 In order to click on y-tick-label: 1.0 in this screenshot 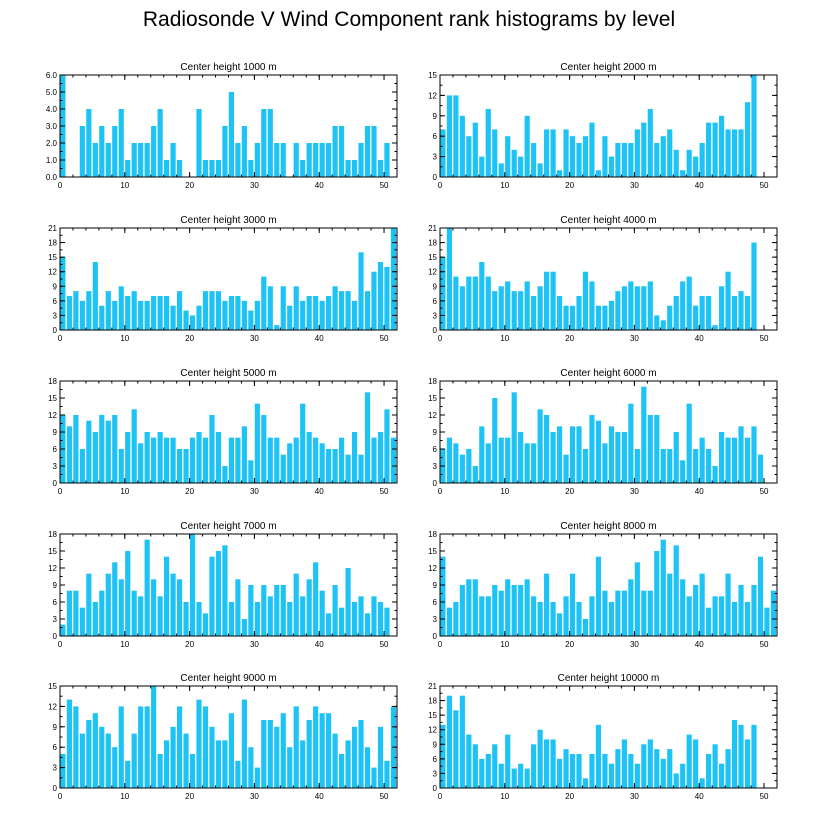, I will do `click(52, 160)`.